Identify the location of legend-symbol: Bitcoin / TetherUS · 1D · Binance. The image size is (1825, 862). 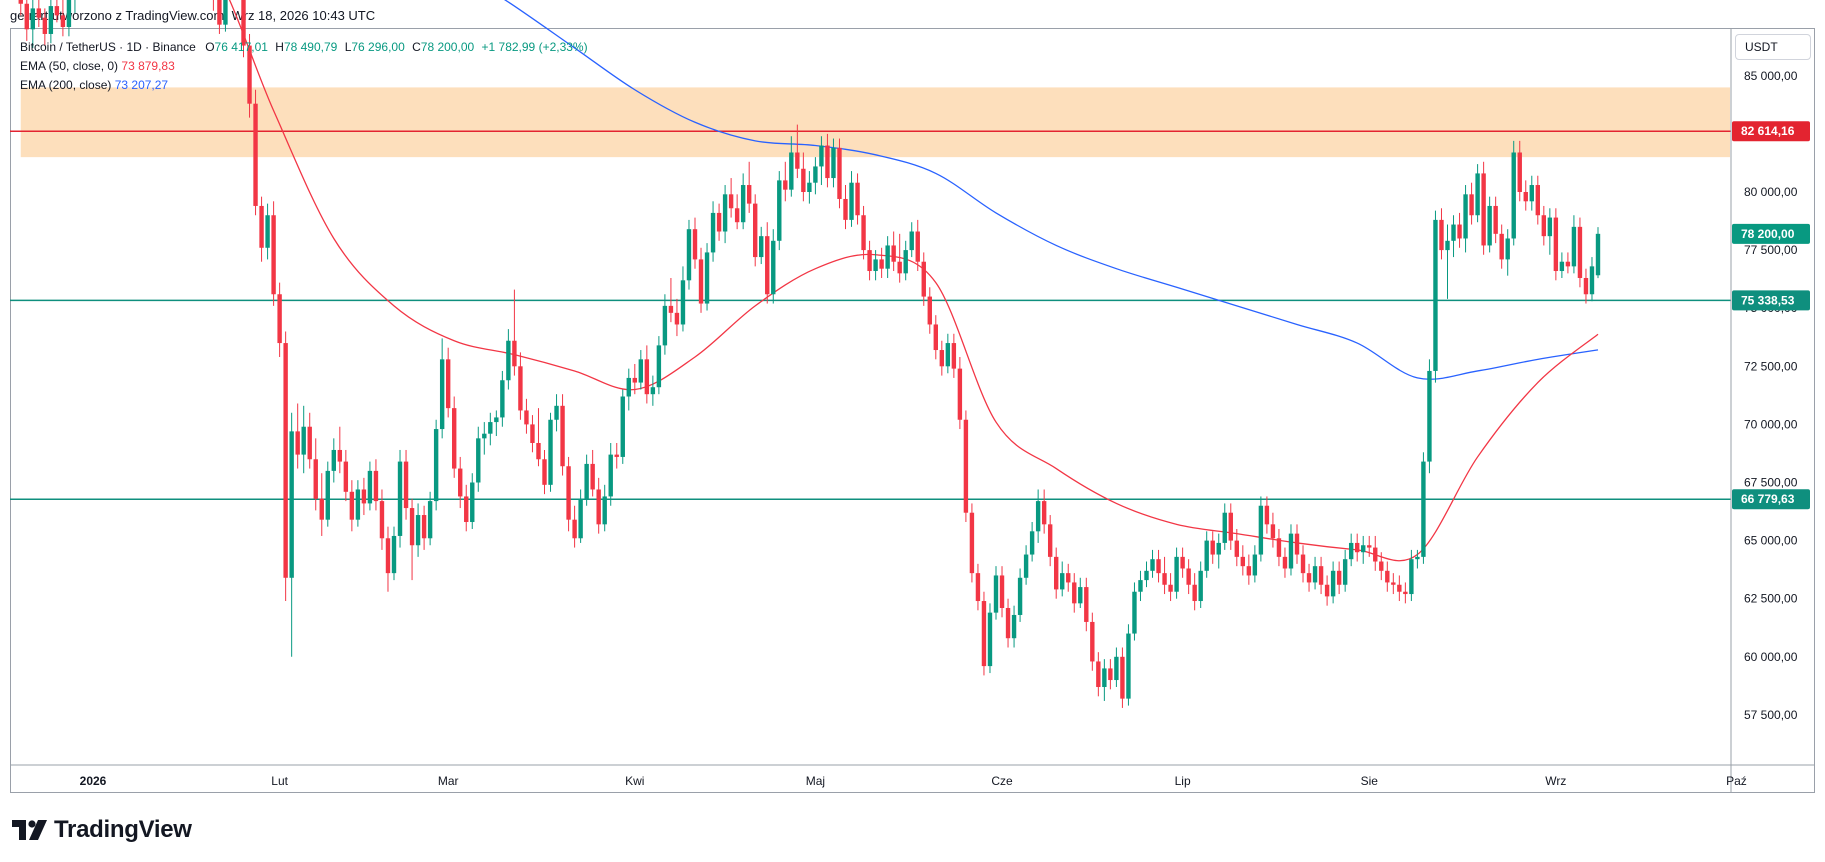
(108, 47).